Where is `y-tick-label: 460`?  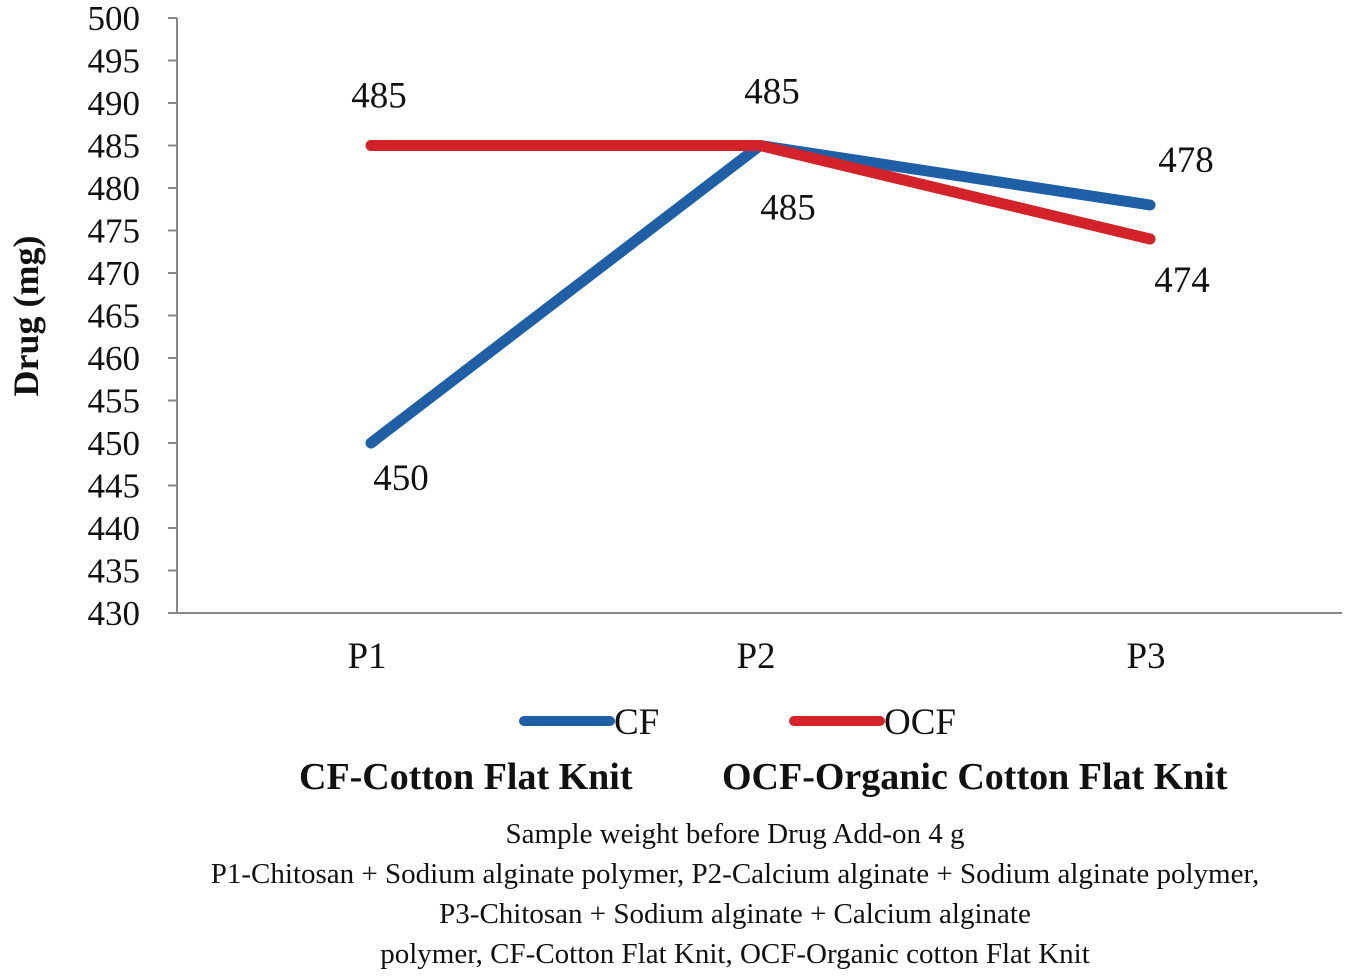
y-tick-label: 460 is located at coordinates (114, 358).